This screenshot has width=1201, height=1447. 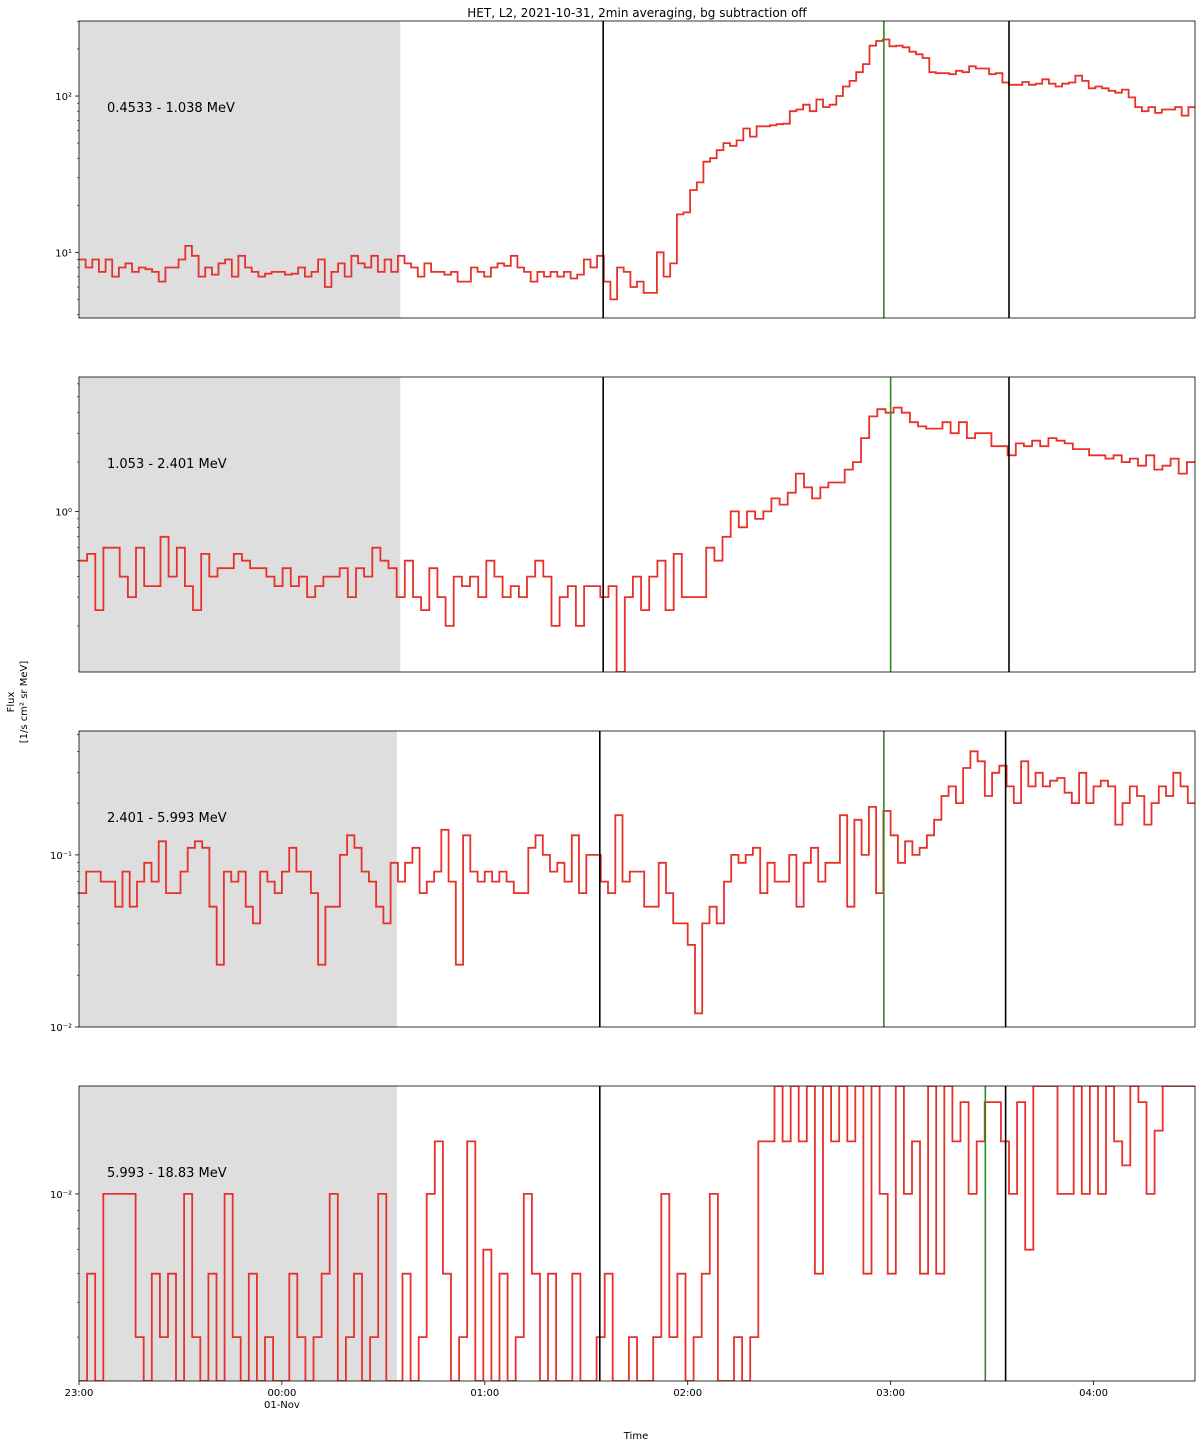 I want to click on x-tick-label: 00:00, so click(x=281, y=1393).